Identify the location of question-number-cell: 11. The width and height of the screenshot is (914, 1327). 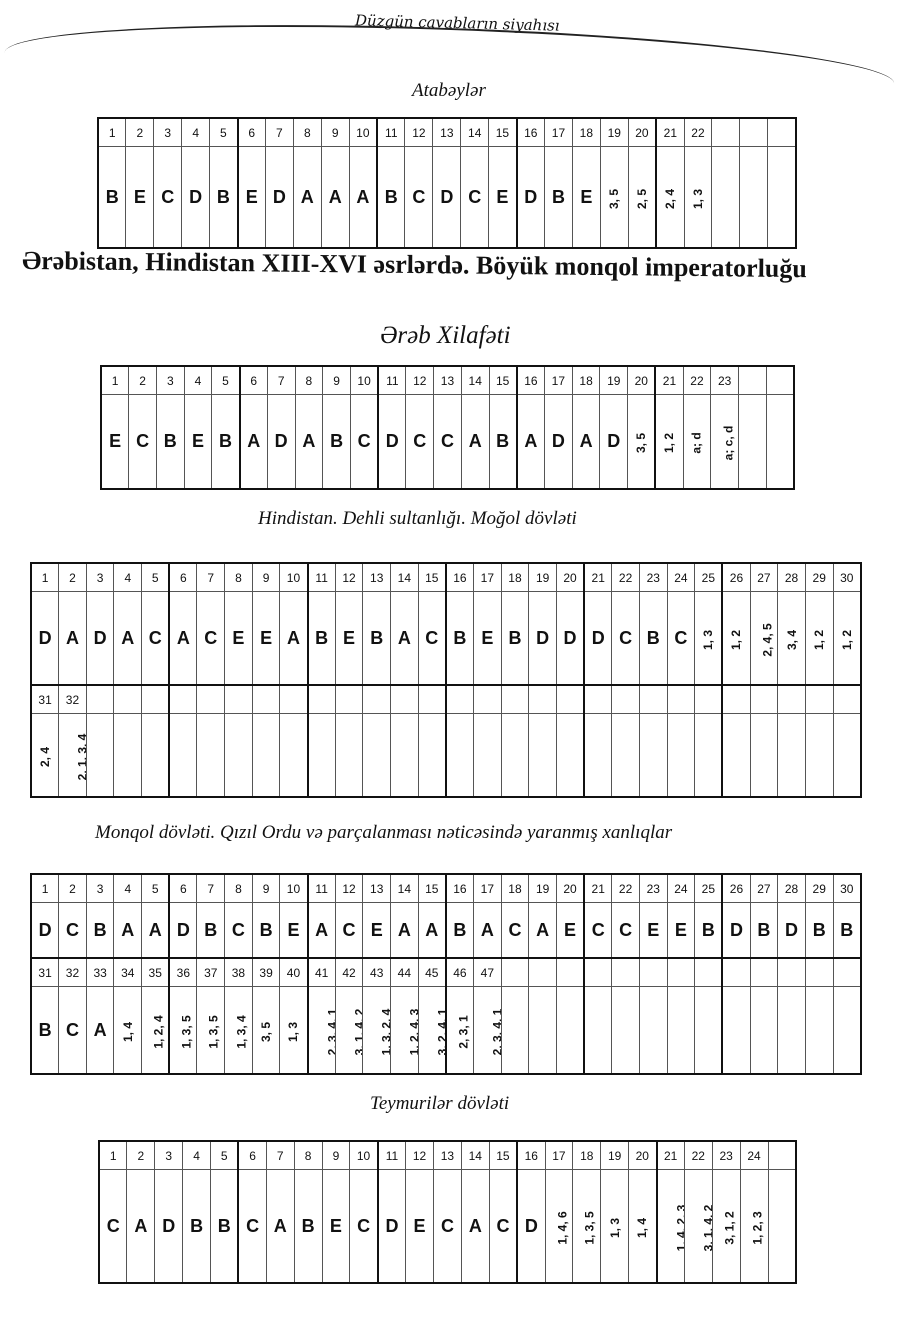
(391, 1155).